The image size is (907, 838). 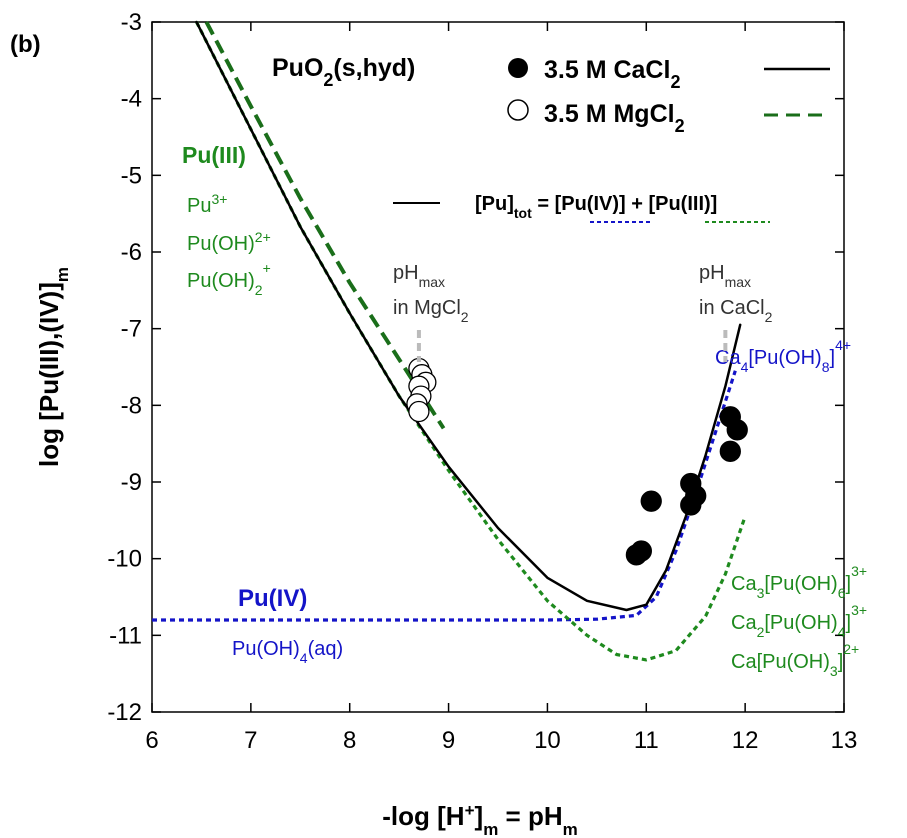 What do you see at coordinates (131, 99) in the screenshot?
I see `y-tick-label: -4` at bounding box center [131, 99].